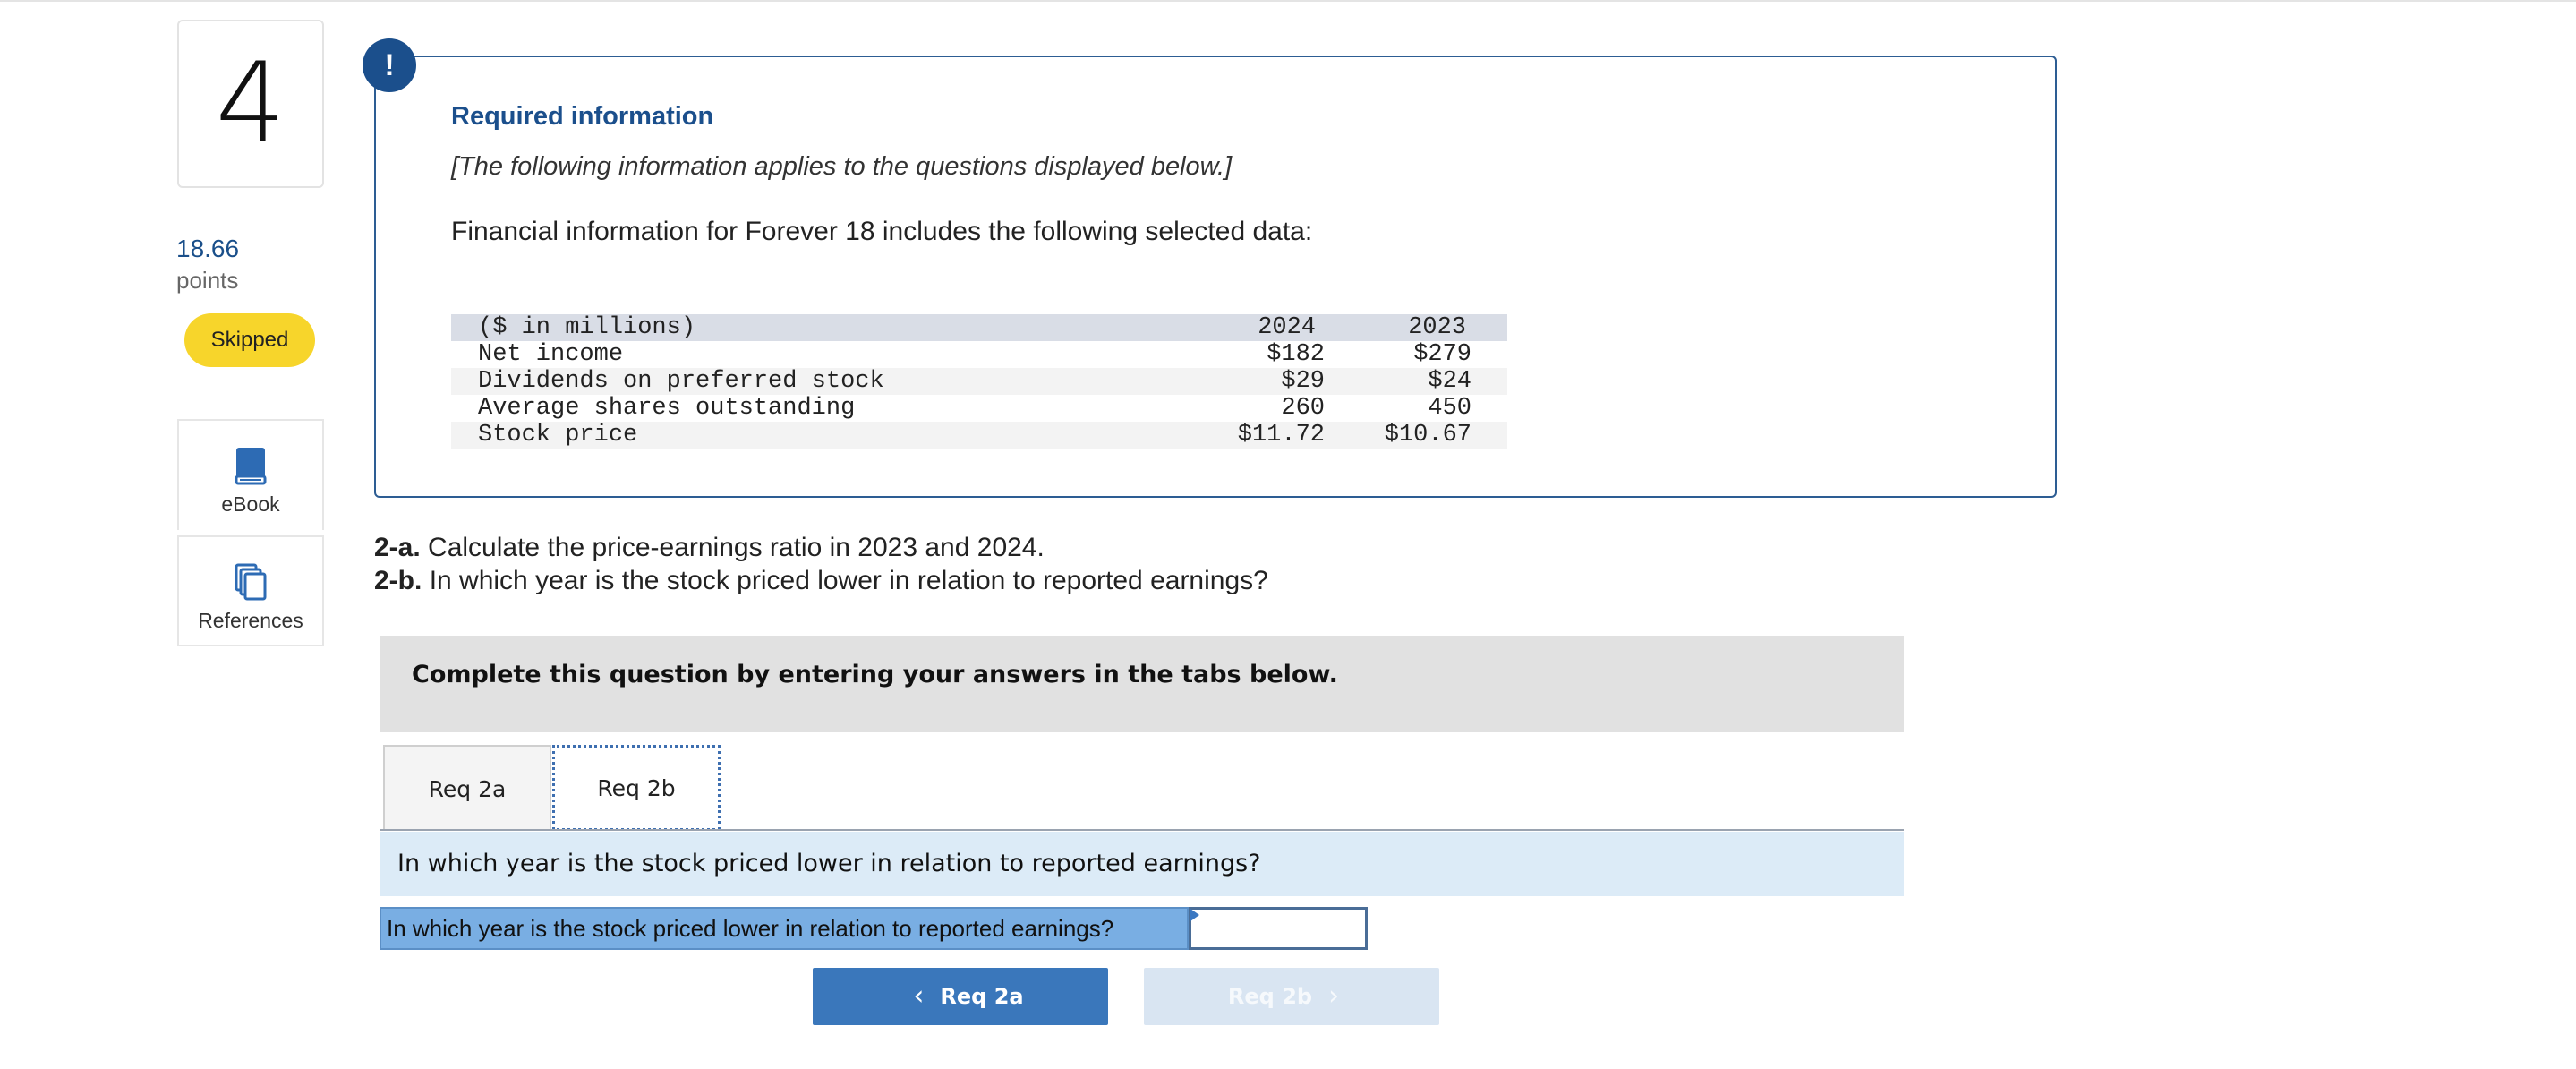 The image size is (2576, 1069). I want to click on table-row: Stock price $11.72 $10.67, so click(979, 435).